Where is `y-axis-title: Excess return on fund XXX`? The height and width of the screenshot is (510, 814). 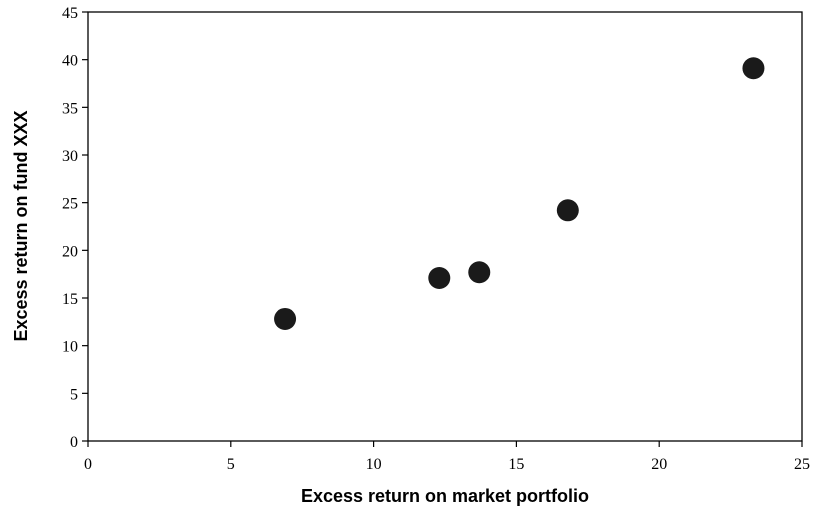 y-axis-title: Excess return on fund XXX is located at coordinates (21, 225).